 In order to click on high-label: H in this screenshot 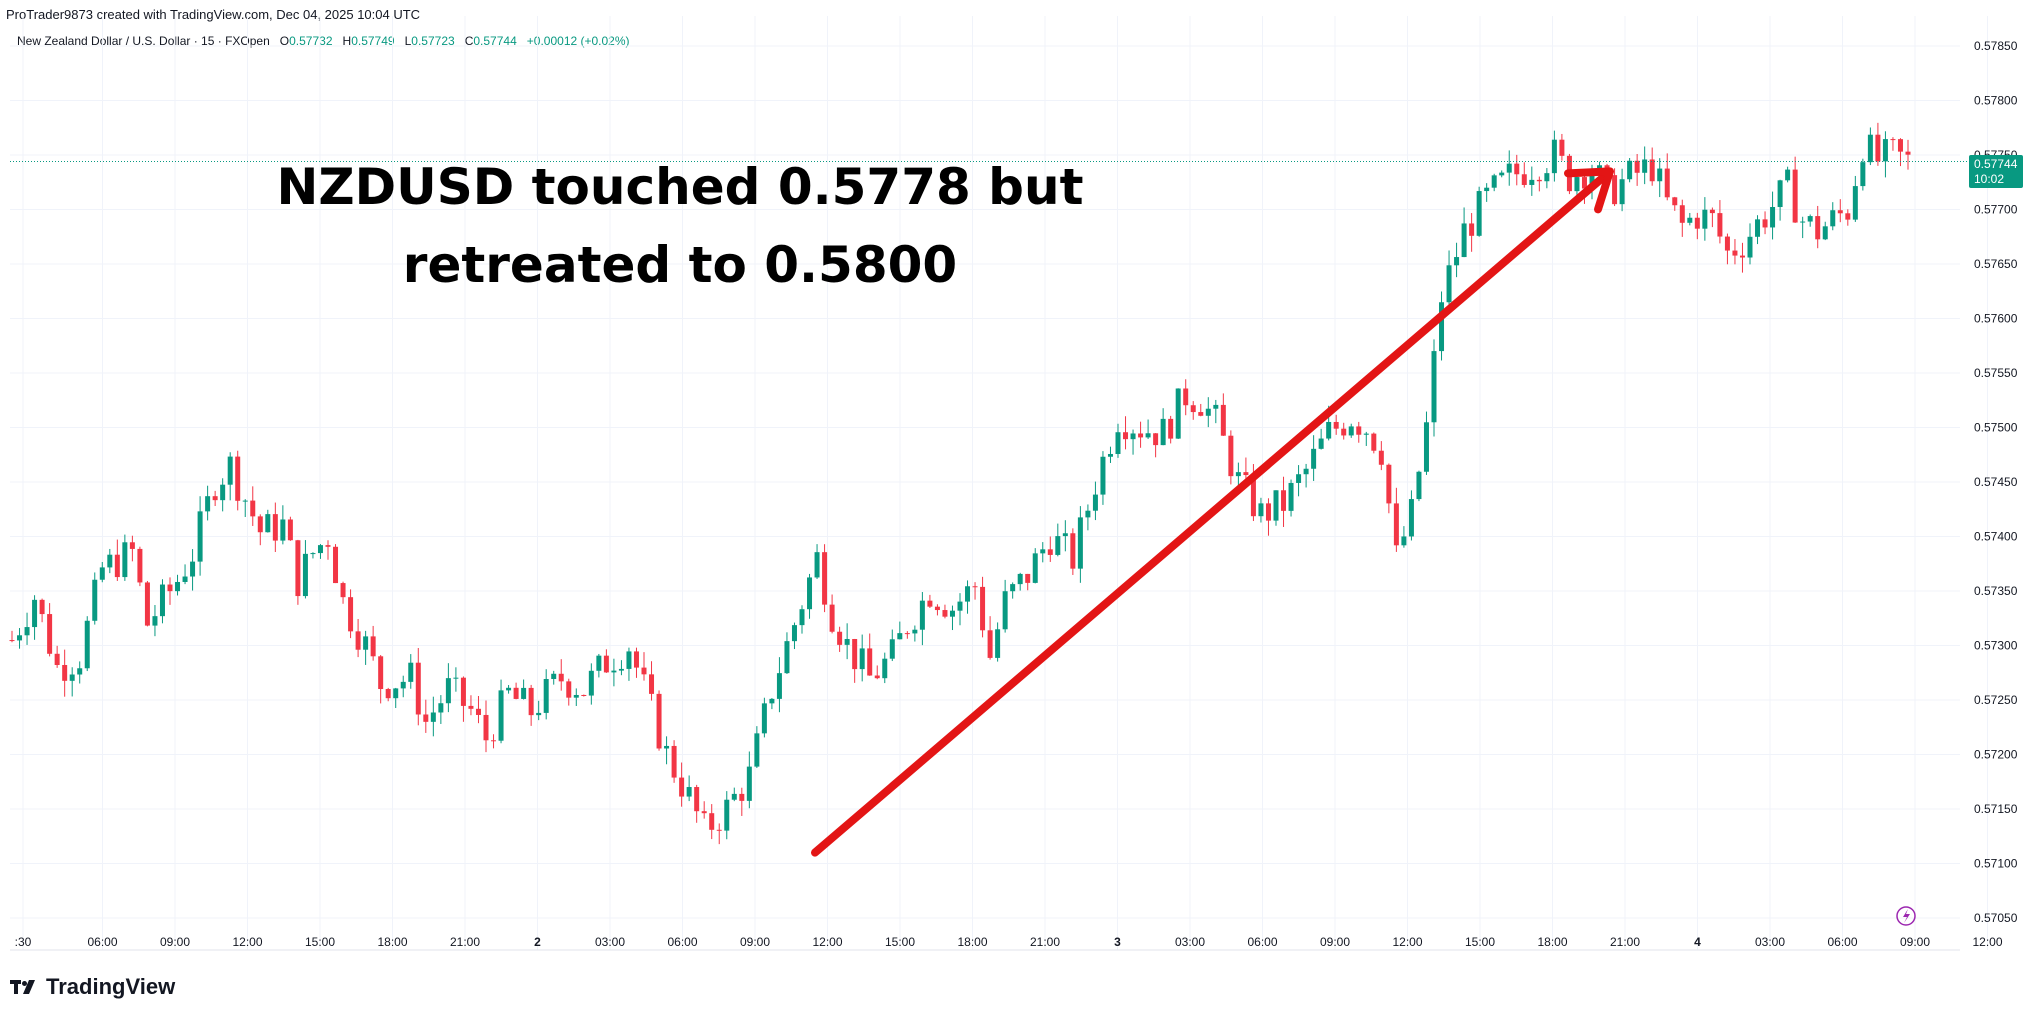, I will do `click(347, 41)`.